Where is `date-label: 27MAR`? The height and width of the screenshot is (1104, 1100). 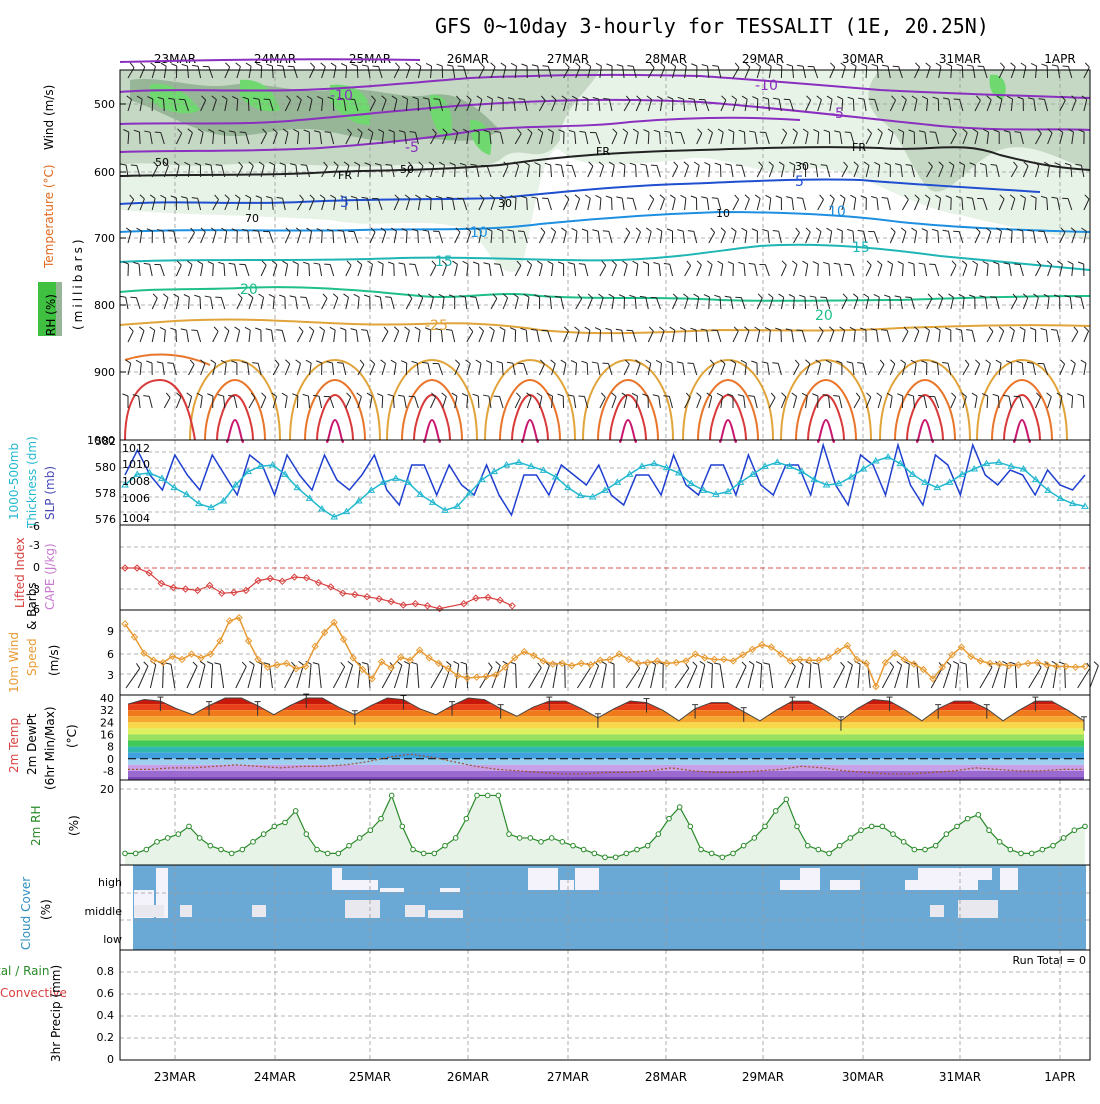
date-label: 27MAR is located at coordinates (568, 59).